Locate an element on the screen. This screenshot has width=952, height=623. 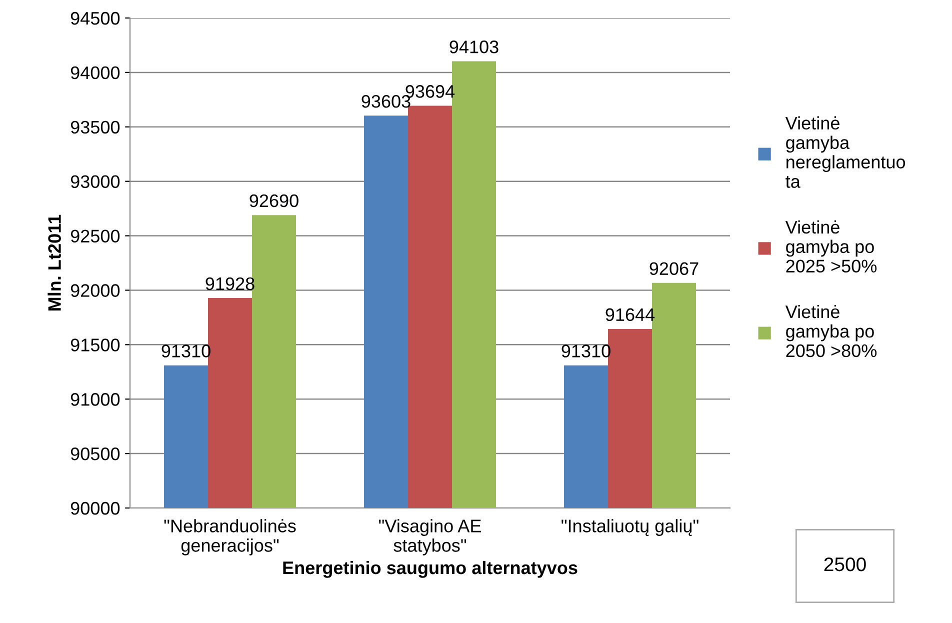
legend-label: Vietinė gamyba nereglamentuota is located at coordinates (845, 152).